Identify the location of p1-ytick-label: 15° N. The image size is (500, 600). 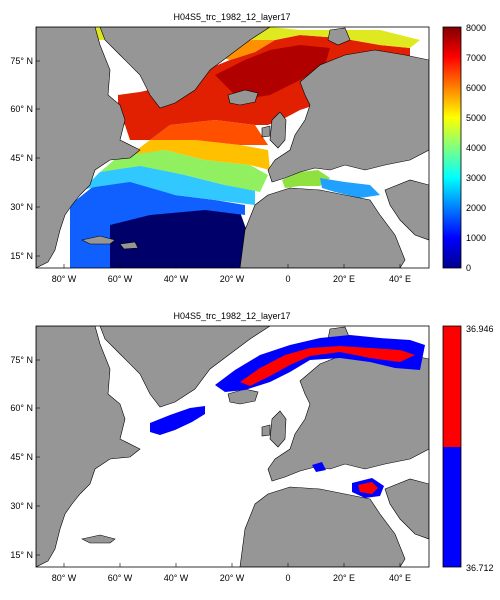
(21, 256).